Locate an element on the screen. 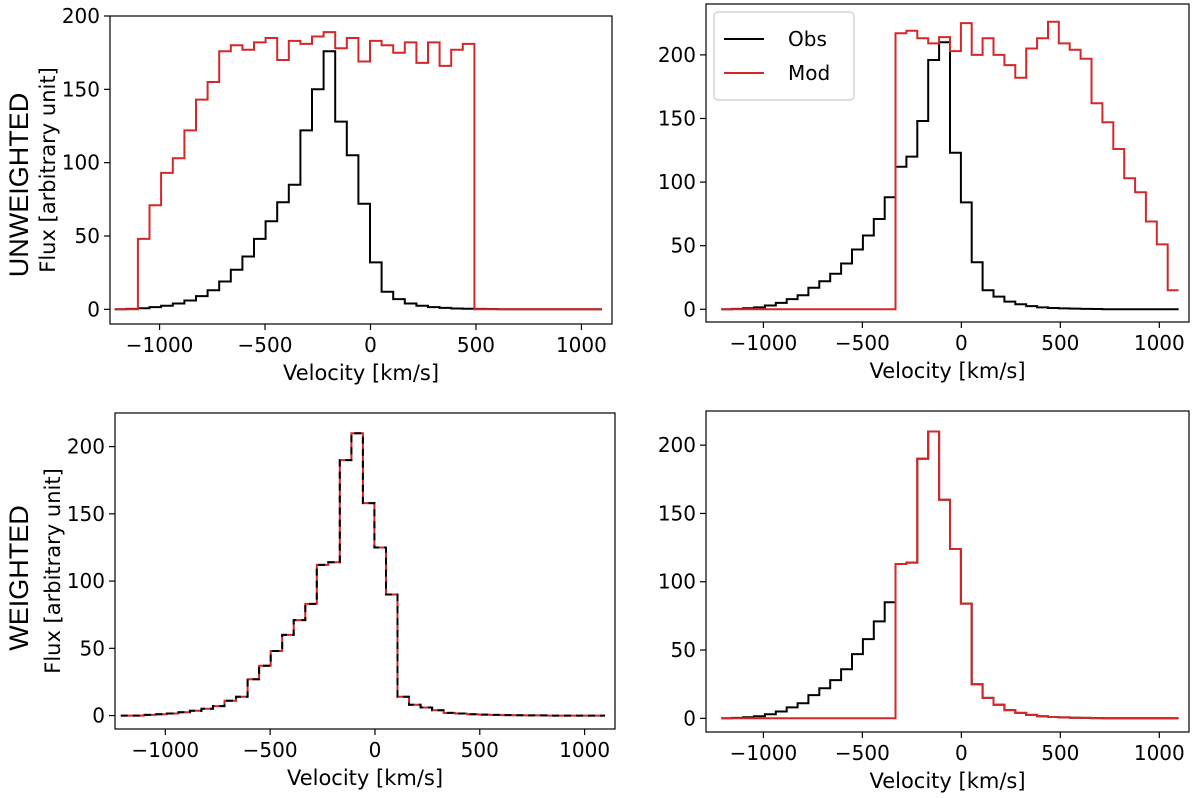 The image size is (1200, 798). row-label-weighted: WEIGHTED is located at coordinates (19, 578).